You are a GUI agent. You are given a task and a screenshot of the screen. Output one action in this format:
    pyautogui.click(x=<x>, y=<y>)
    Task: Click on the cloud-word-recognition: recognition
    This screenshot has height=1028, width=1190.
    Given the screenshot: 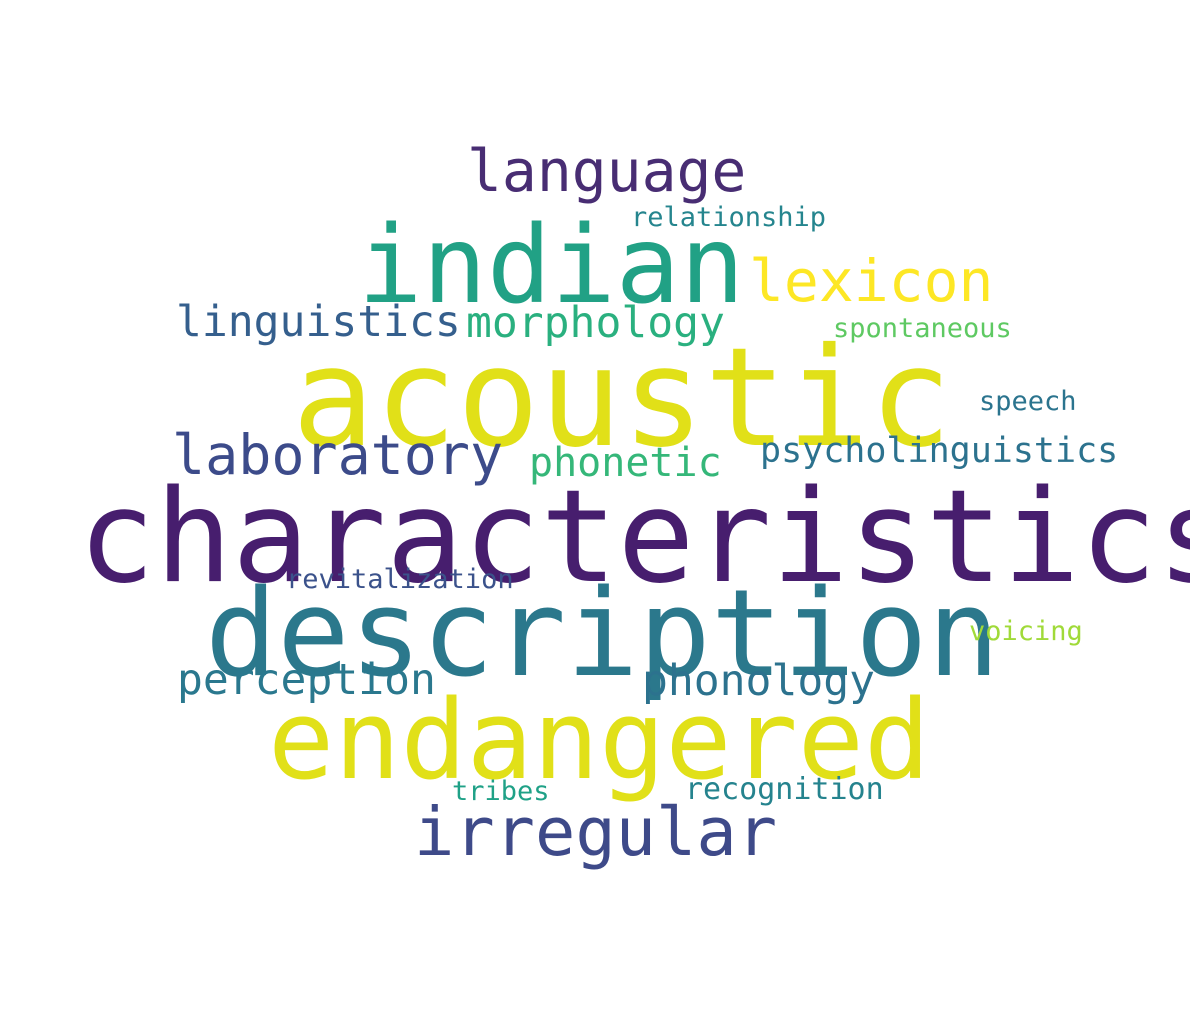 What is the action you would take?
    pyautogui.click(x=784, y=789)
    